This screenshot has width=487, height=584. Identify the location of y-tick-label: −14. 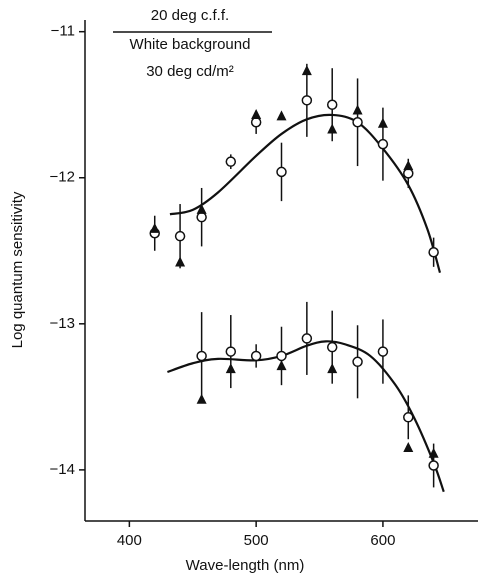
(62, 469).